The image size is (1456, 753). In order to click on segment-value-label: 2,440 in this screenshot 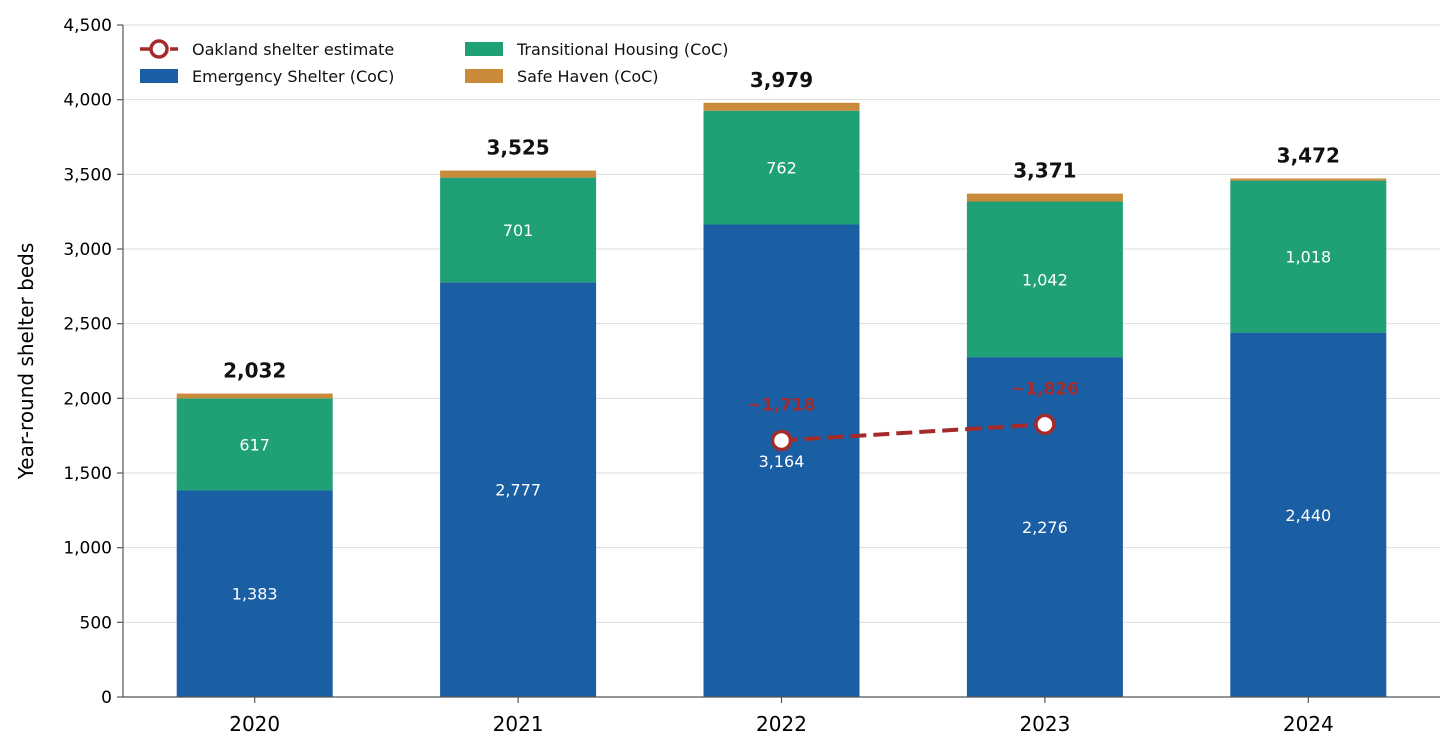, I will do `click(1308, 515)`.